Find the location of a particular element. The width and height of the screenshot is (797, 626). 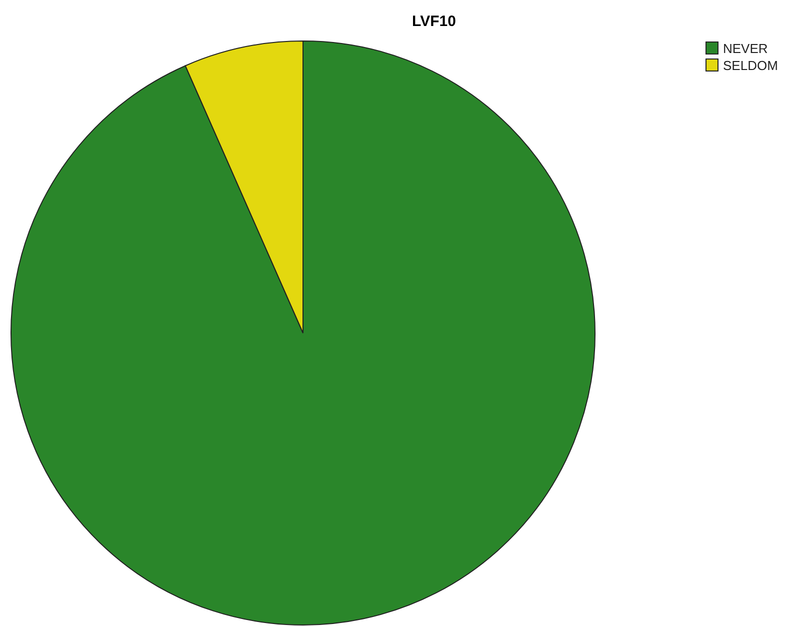

chart-title: LVF10 is located at coordinates (434, 21).